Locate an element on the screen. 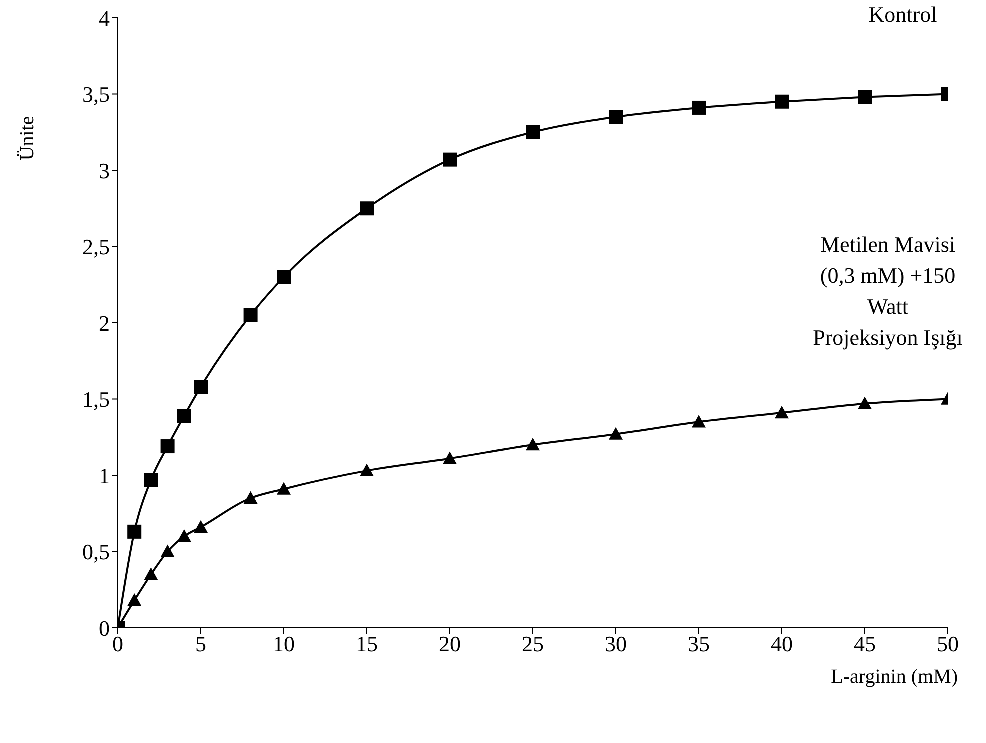 Image resolution: width=986 pixels, height=743 pixels. x-tick-label: 15 is located at coordinates (367, 644).